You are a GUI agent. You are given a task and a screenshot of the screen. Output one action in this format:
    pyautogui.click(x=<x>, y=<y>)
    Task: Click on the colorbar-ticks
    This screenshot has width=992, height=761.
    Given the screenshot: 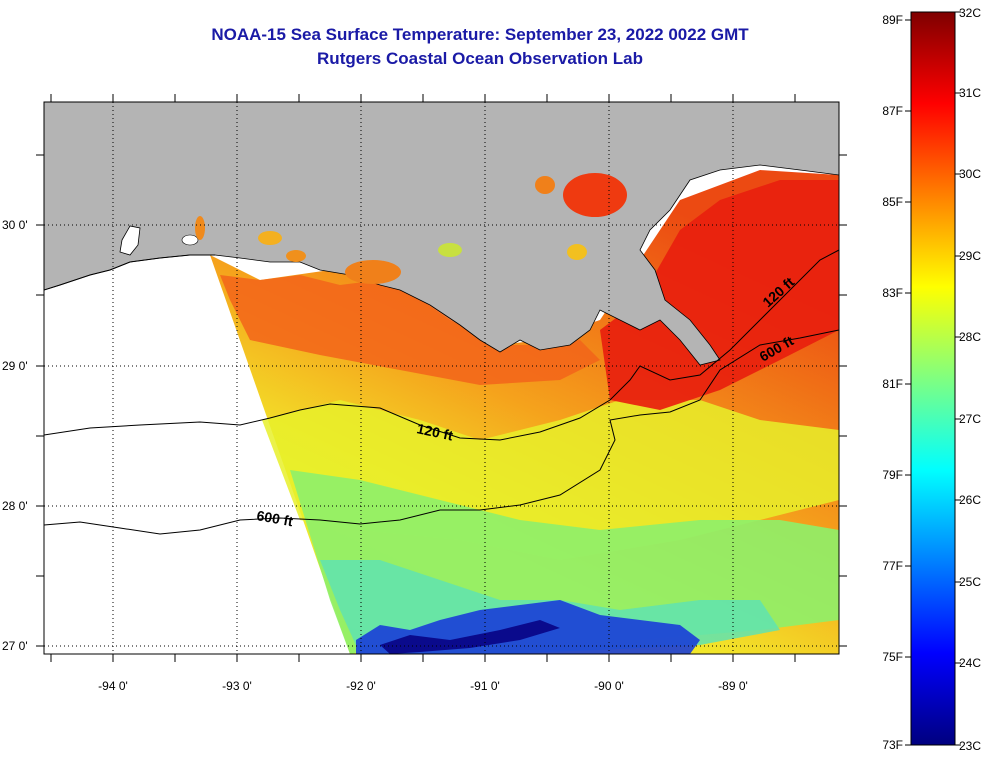 What is the action you would take?
    pyautogui.click(x=933, y=378)
    